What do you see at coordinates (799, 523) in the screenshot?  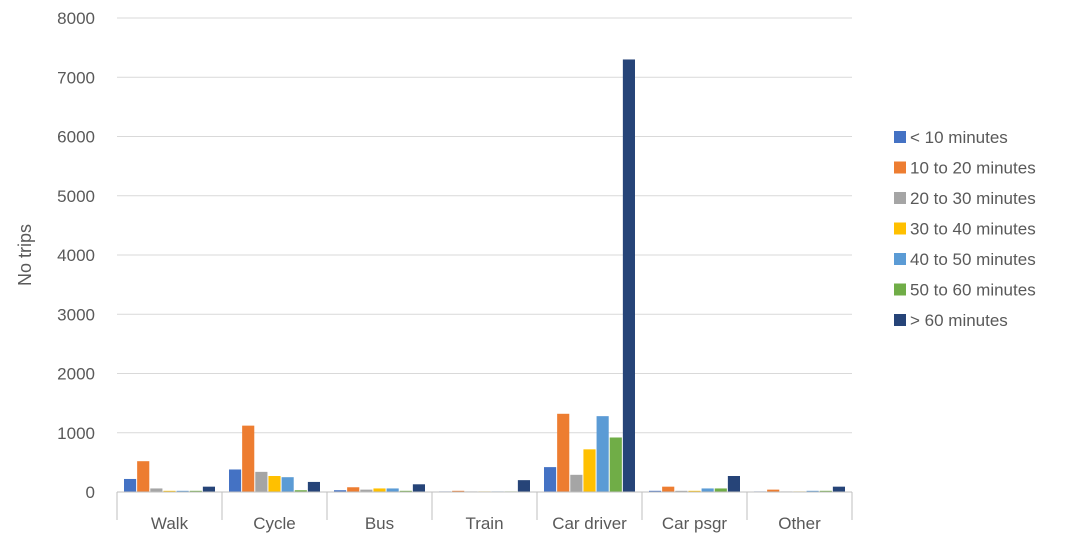 I see `x-tick-label: Other` at bounding box center [799, 523].